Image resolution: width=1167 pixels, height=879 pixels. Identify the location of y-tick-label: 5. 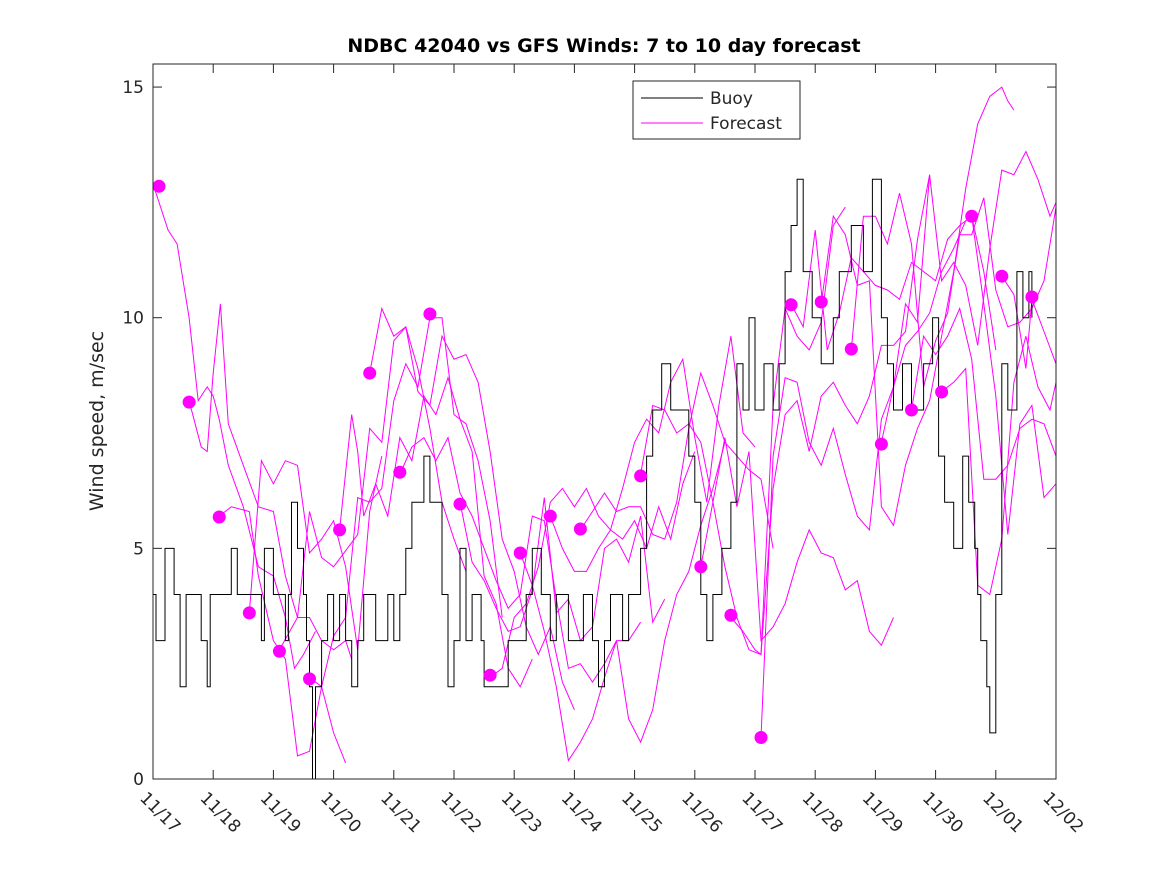
(138, 549).